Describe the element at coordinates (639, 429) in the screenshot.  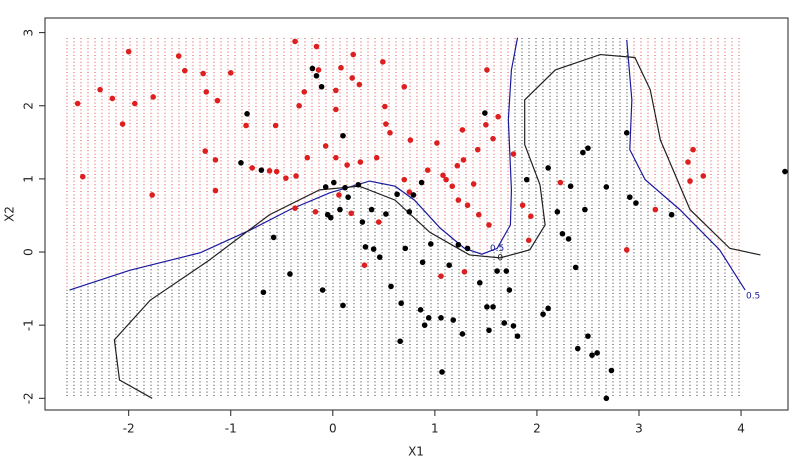
I see `x-tick-label: 3` at that location.